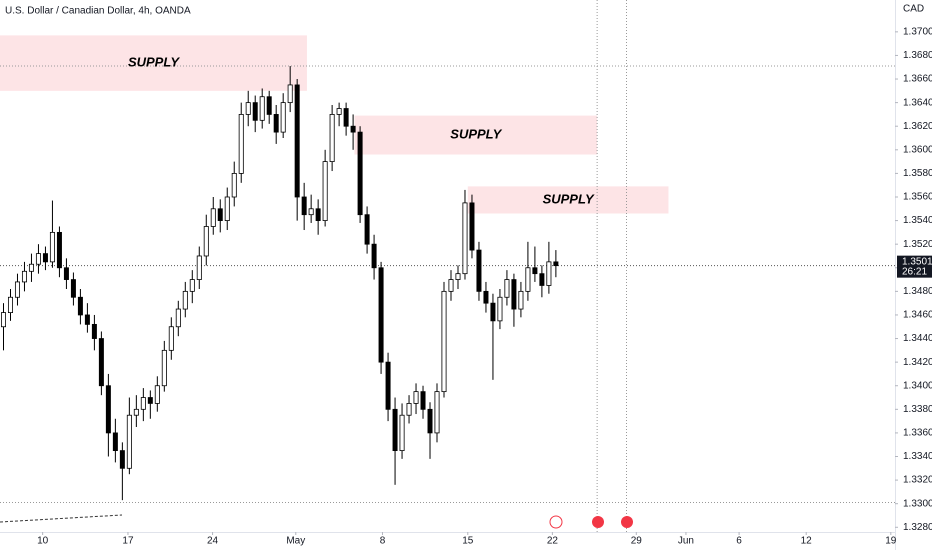 The image size is (932, 550). What do you see at coordinates (891, 541) in the screenshot?
I see `x-tick-label: 19` at bounding box center [891, 541].